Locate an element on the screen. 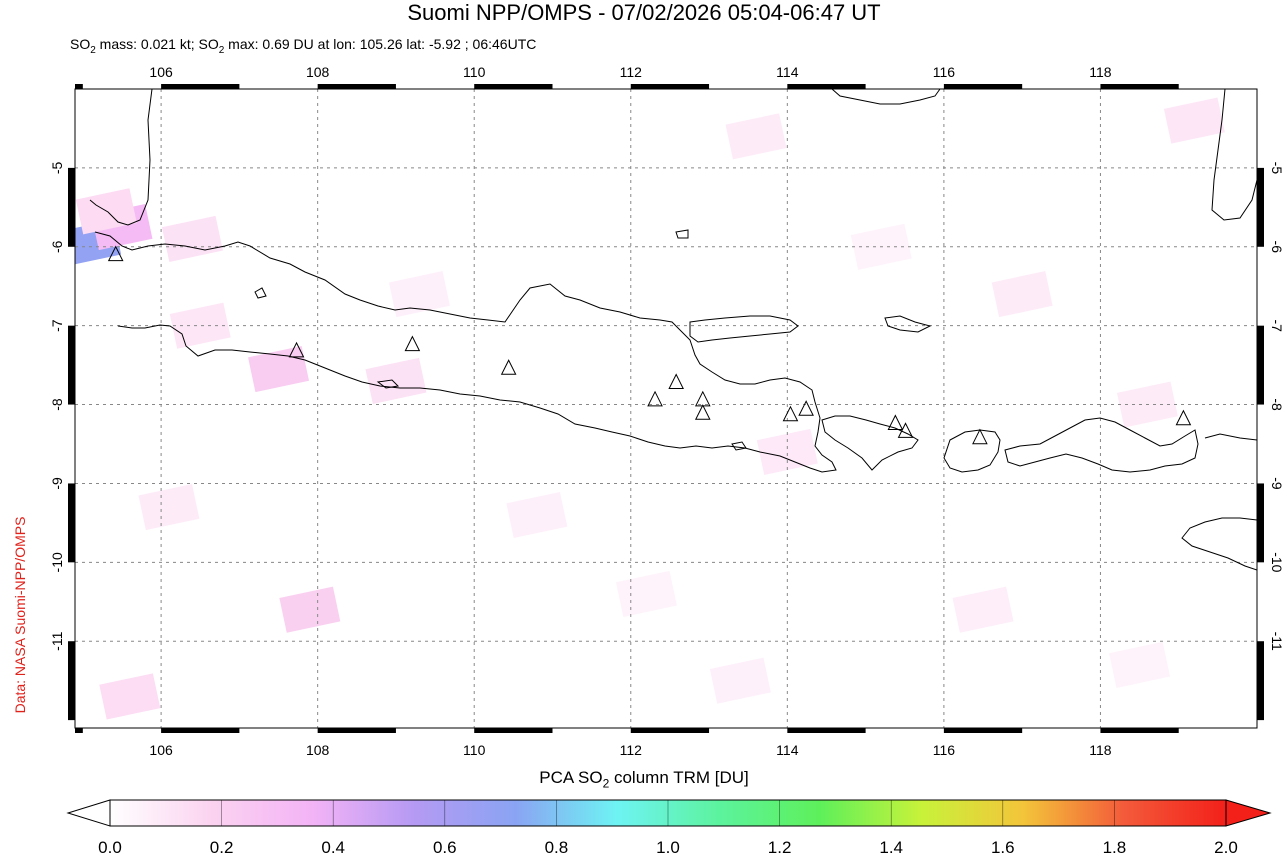 This screenshot has height=855, width=1288. tick-label-lat-left: -5 is located at coordinates (57, 167).